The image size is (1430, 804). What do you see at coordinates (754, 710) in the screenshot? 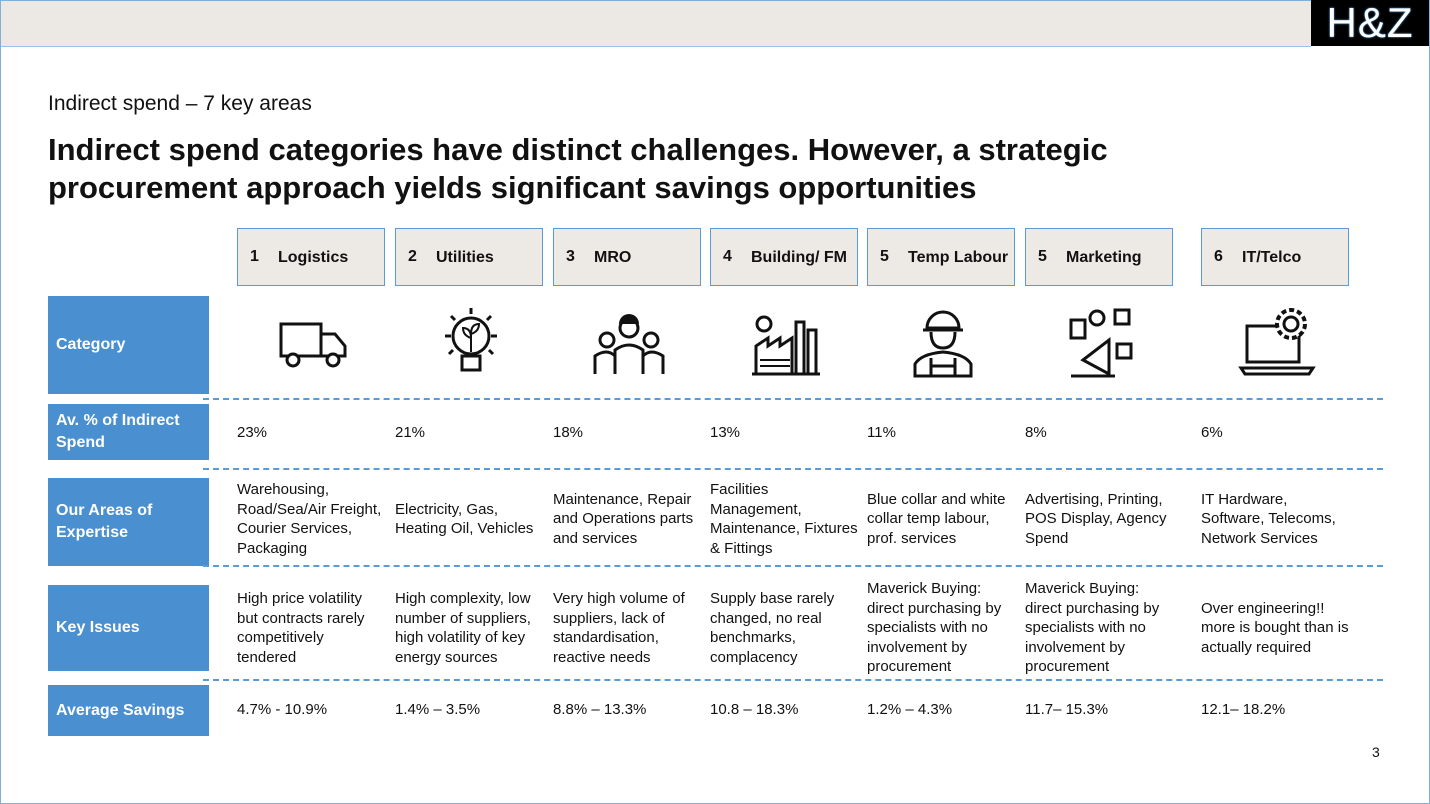
I see `savings-value: 10.8 – 18.3%` at bounding box center [754, 710].